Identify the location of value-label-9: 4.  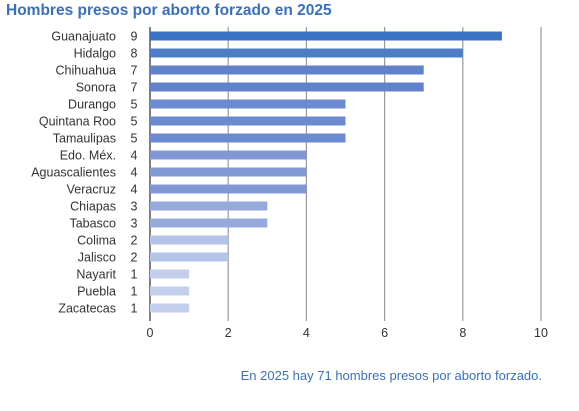
(134, 190).